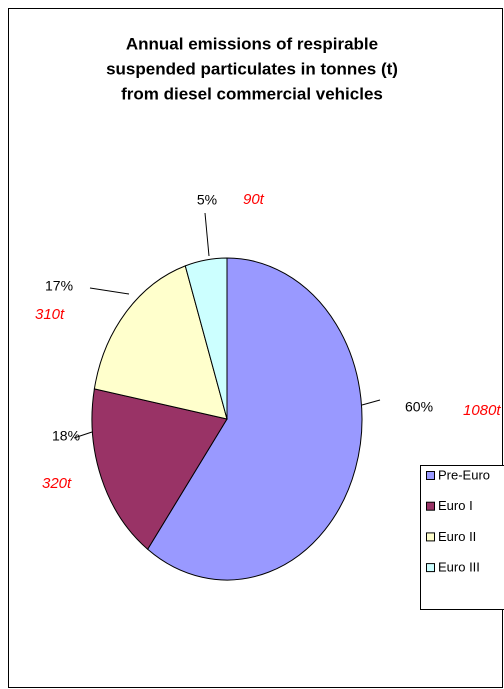  I want to click on annotation: 90t, so click(254, 199).